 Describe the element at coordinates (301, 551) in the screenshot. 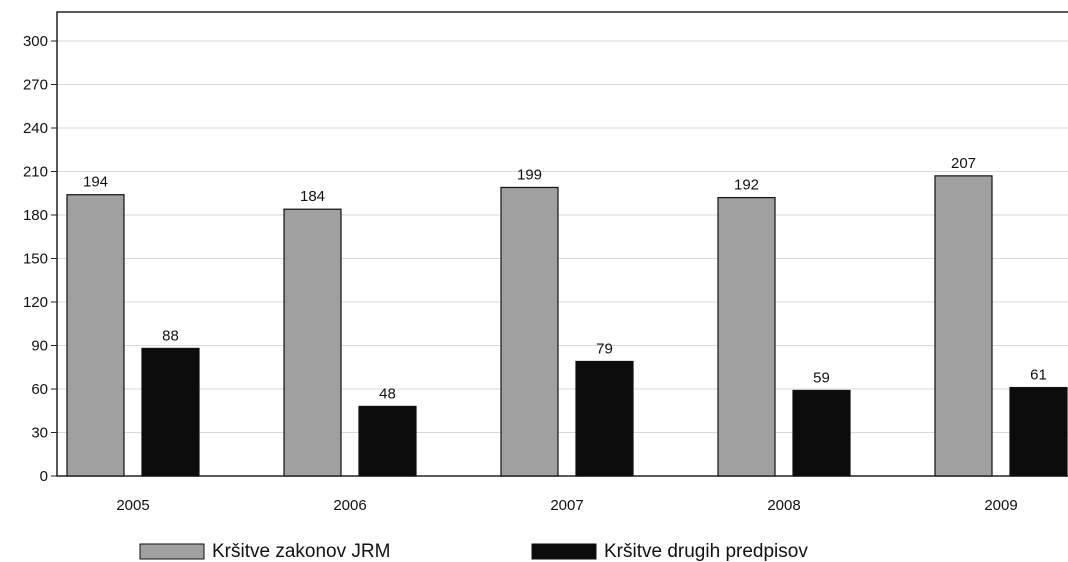

I see `legend-label: Kršitve zakonov JRM` at that location.